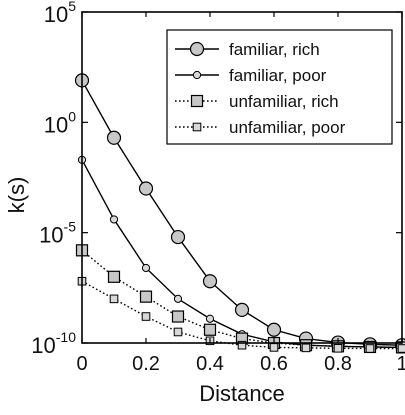 The height and width of the screenshot is (415, 405). Describe the element at coordinates (57, 233) in the screenshot. I see `y-tick-label: 10⁻⁵` at that location.